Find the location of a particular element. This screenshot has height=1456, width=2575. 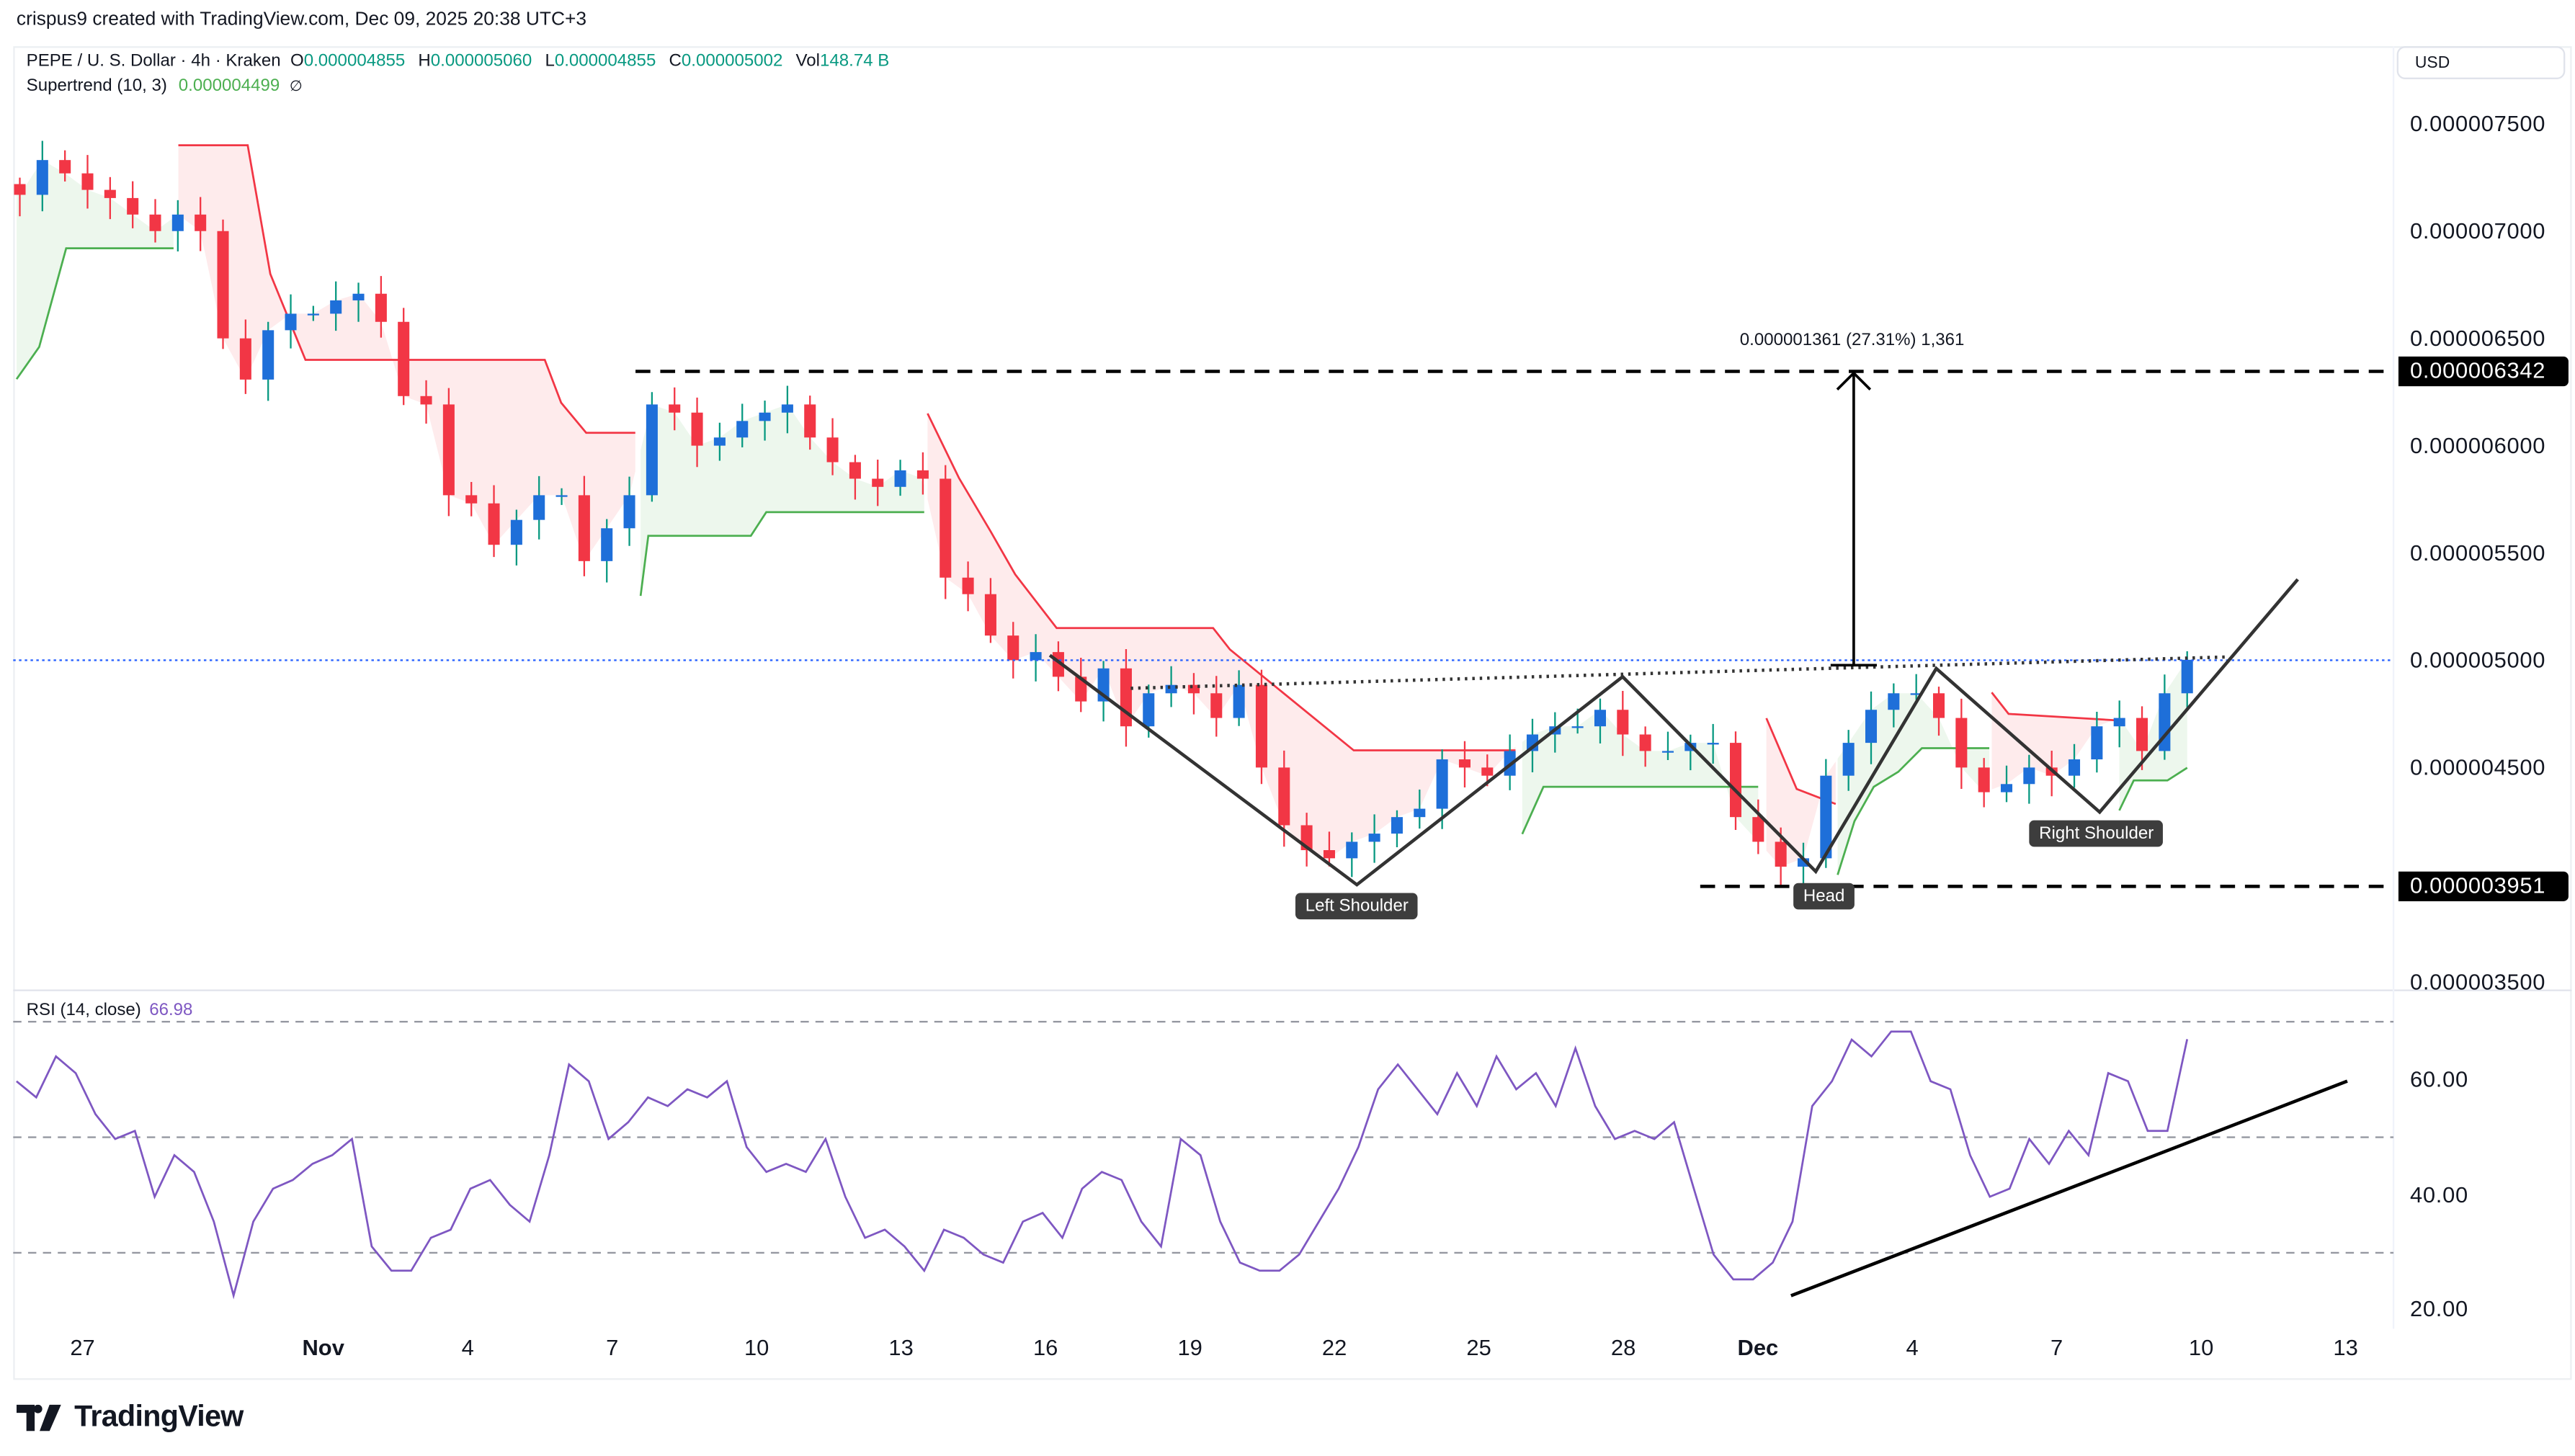

measure-label: 0.000001361 (27.31%) 1,361 is located at coordinates (1852, 340).